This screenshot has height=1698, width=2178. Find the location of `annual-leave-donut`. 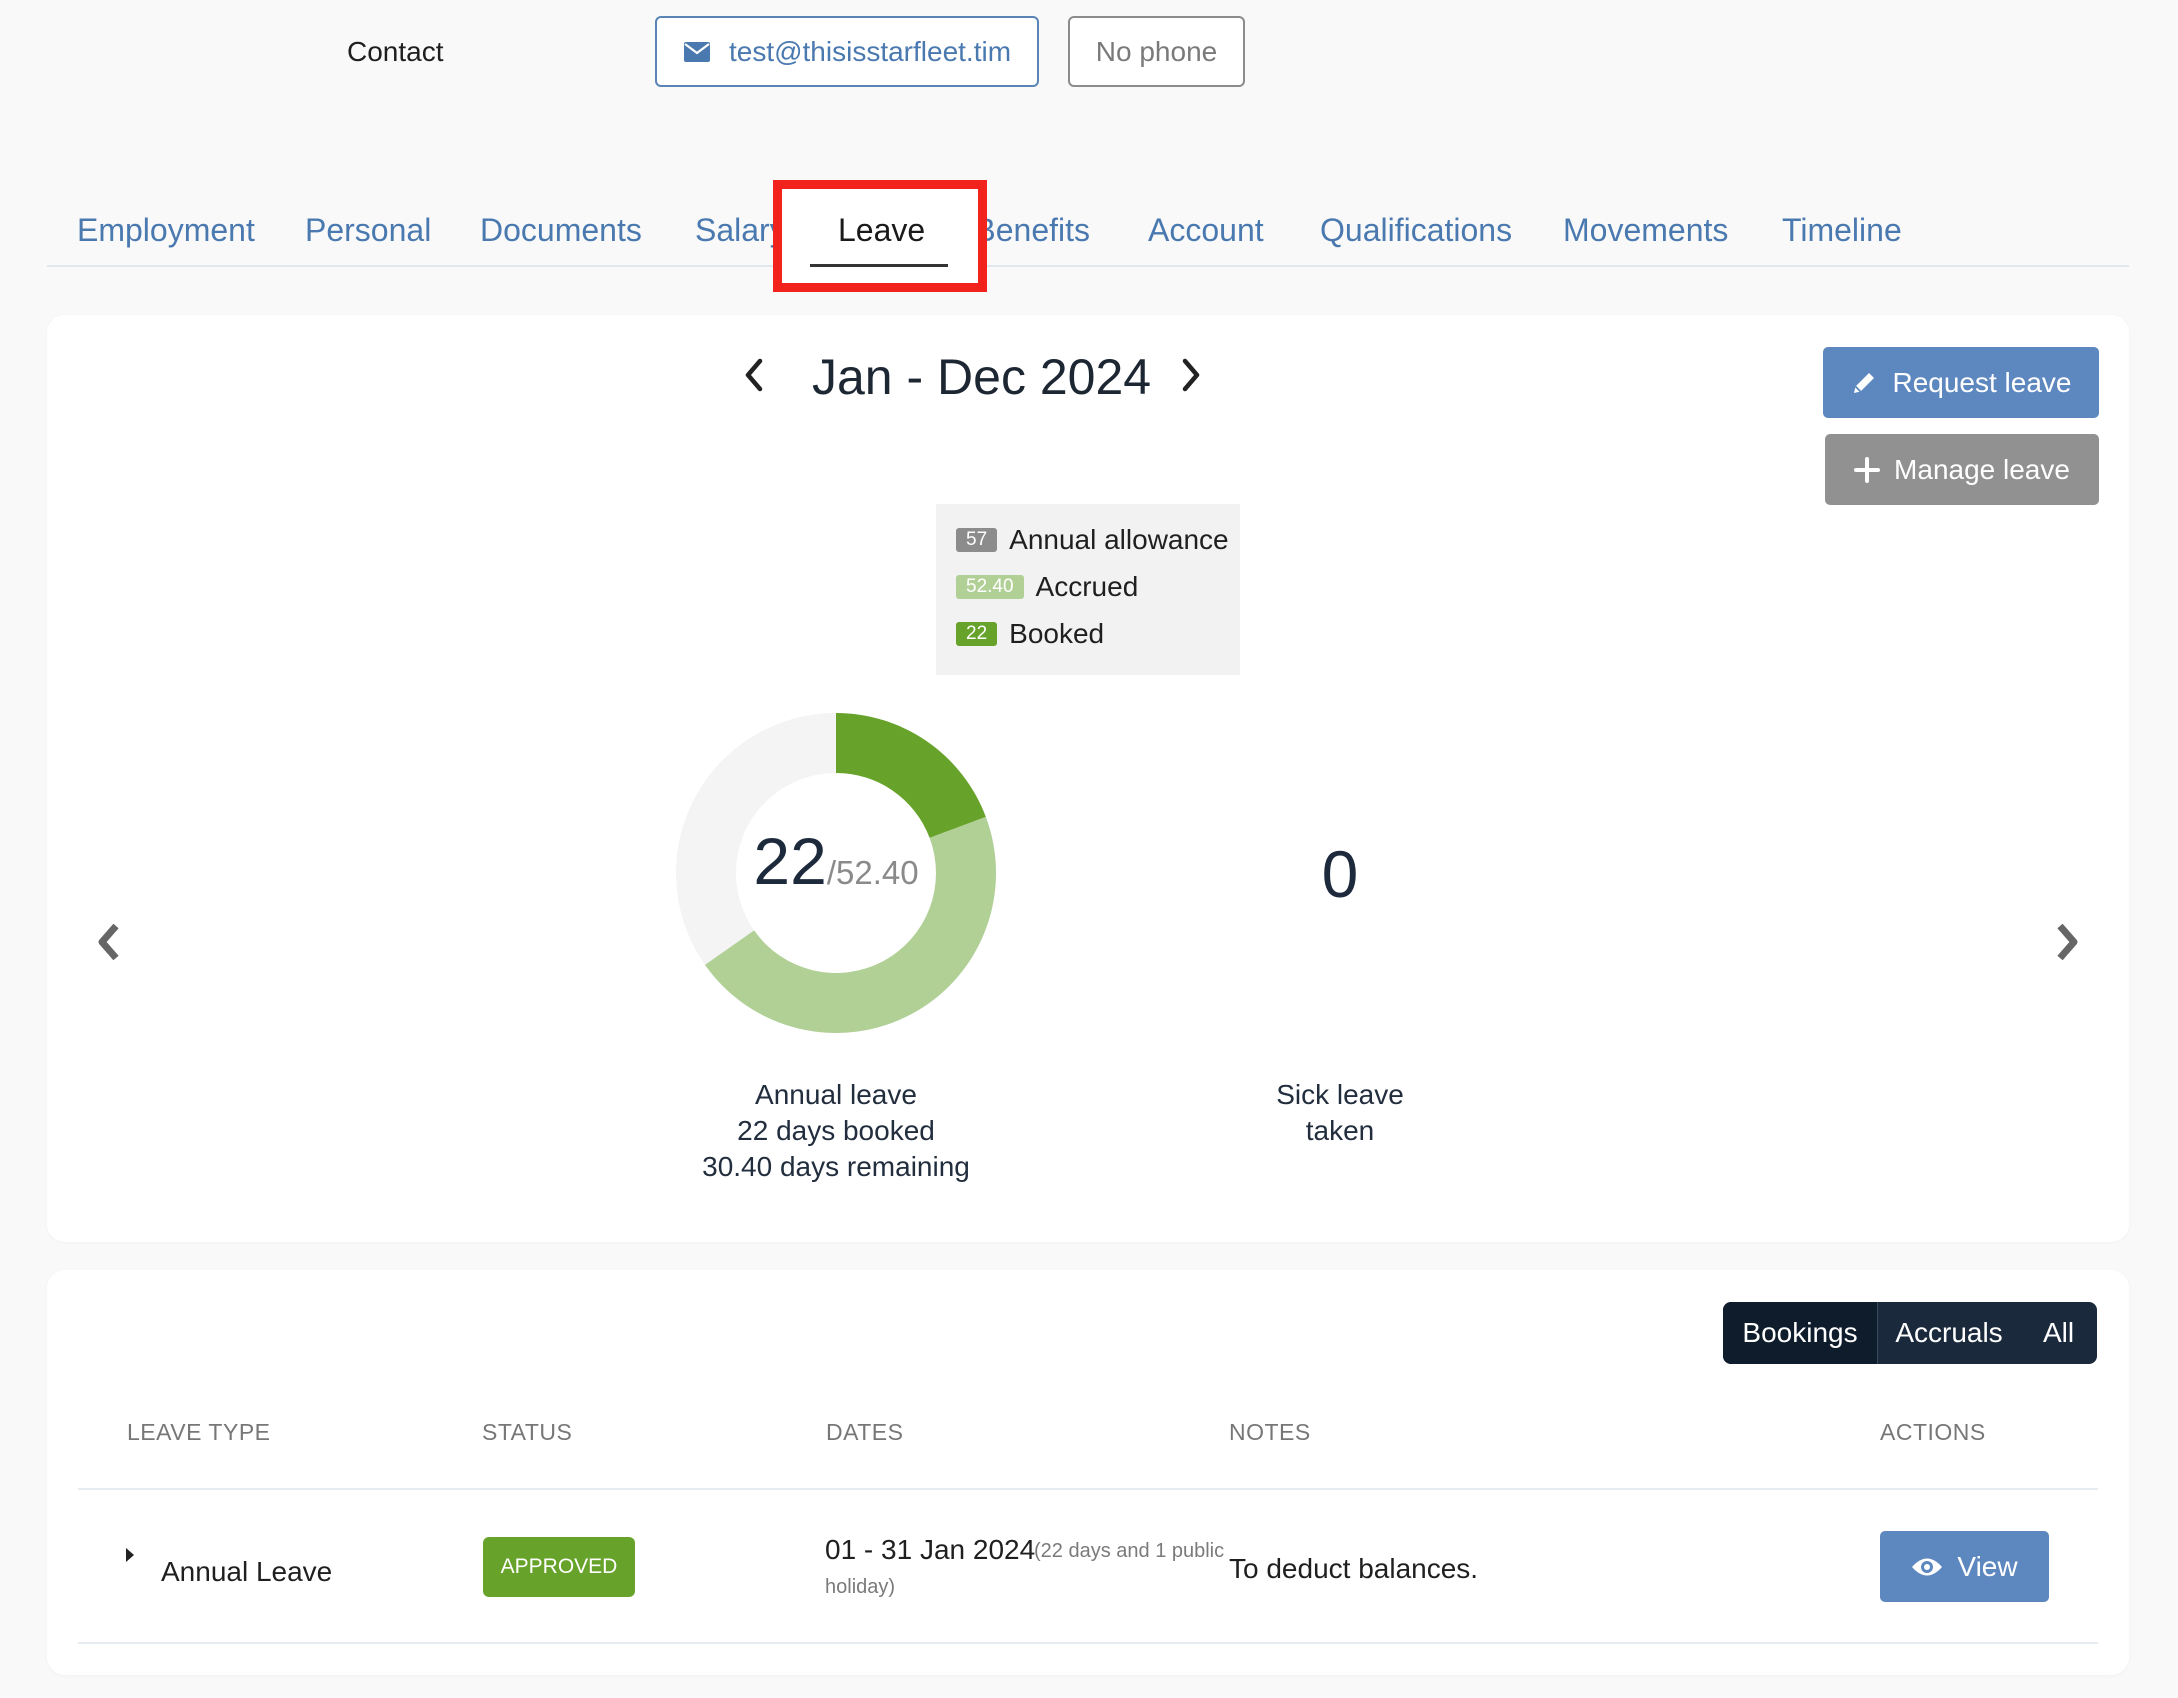

annual-leave-donut is located at coordinates (836, 873).